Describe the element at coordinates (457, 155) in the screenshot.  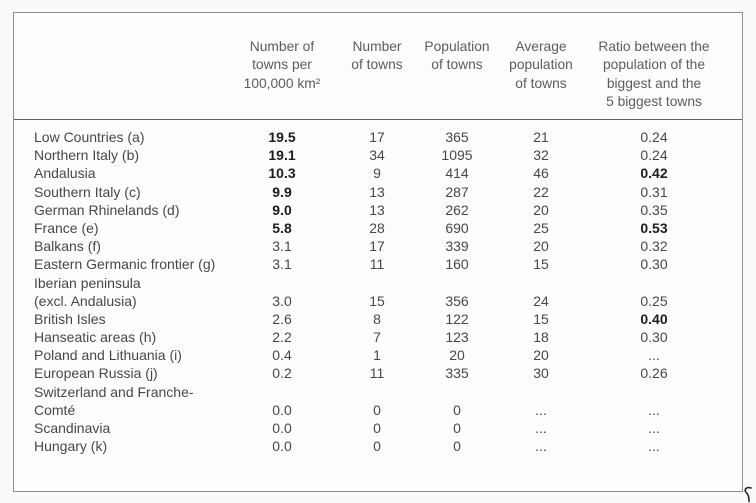
I see `cell-population-of-towns: 1095` at that location.